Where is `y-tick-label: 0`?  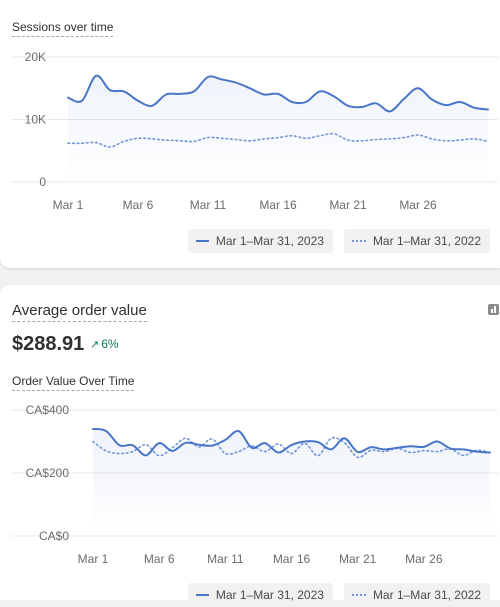
y-tick-label: 0 is located at coordinates (42, 182).